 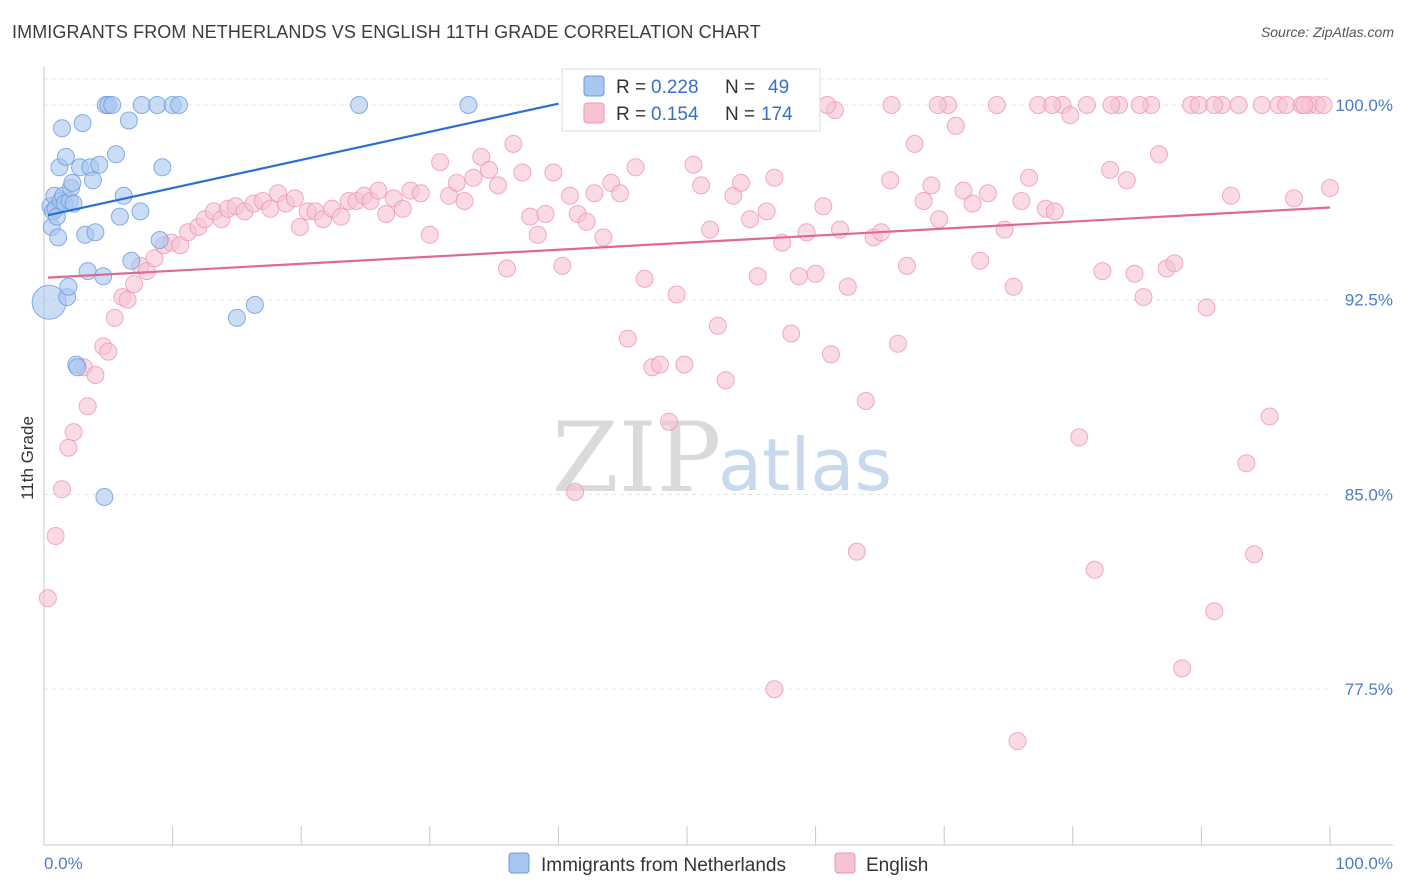 I want to click on legend-r-label-blue: R =, so click(x=631, y=87).